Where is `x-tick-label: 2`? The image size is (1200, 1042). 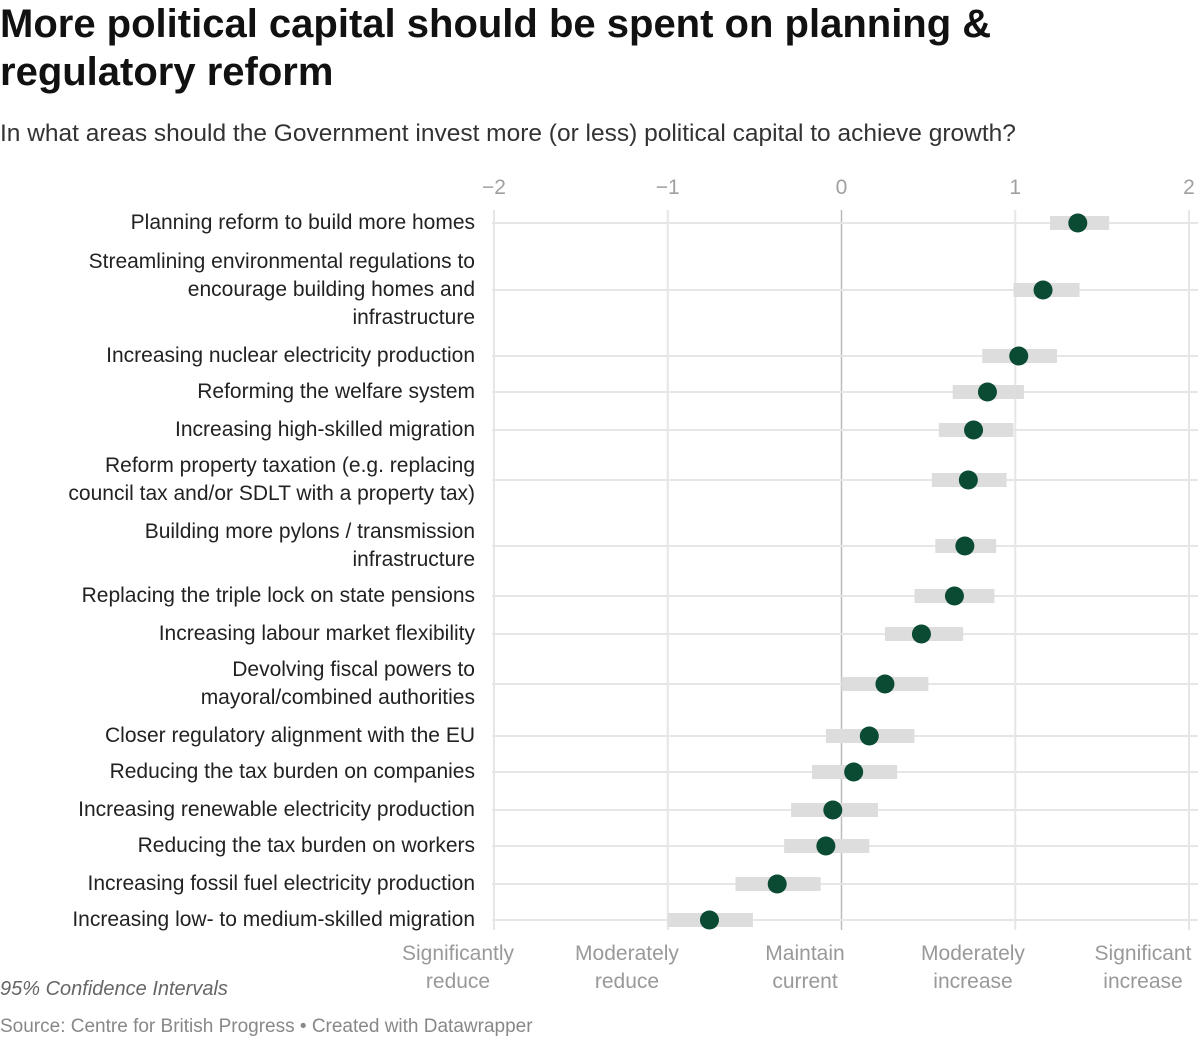
x-tick-label: 2 is located at coordinates (1189, 187).